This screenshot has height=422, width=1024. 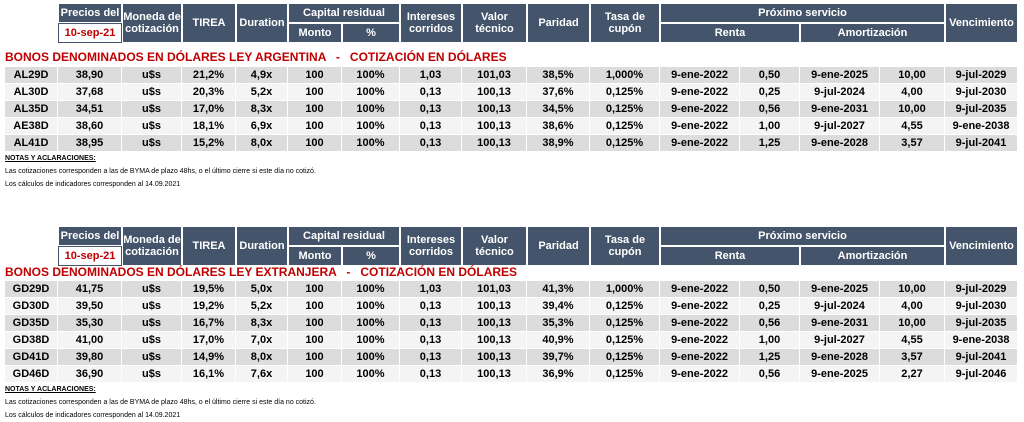 I want to click on header-cell: Valor técnico, so click(x=494, y=246).